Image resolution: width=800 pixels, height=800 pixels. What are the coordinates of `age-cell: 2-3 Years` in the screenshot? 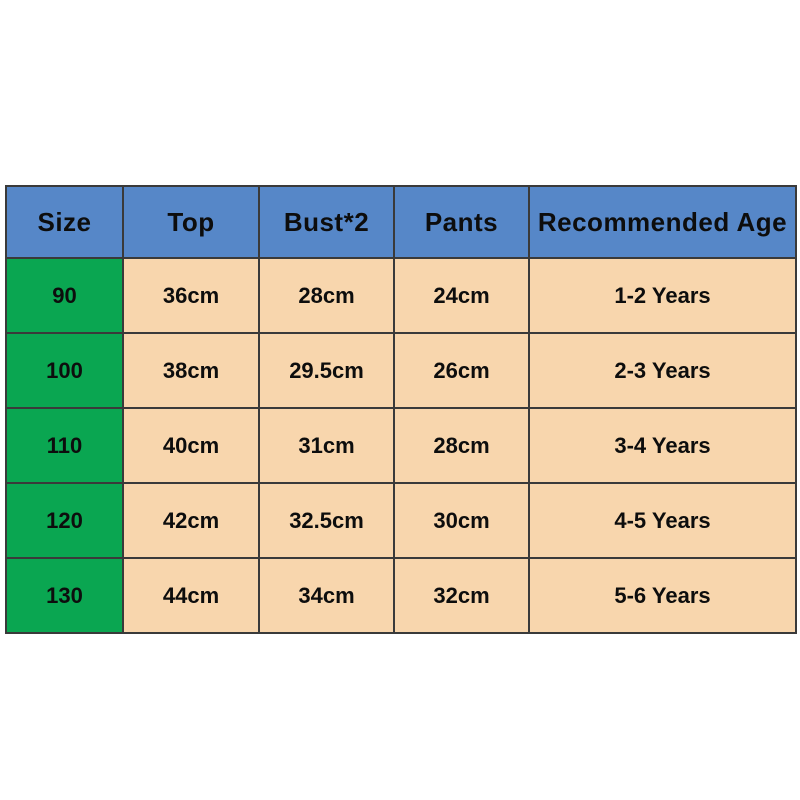 It's located at (662, 370).